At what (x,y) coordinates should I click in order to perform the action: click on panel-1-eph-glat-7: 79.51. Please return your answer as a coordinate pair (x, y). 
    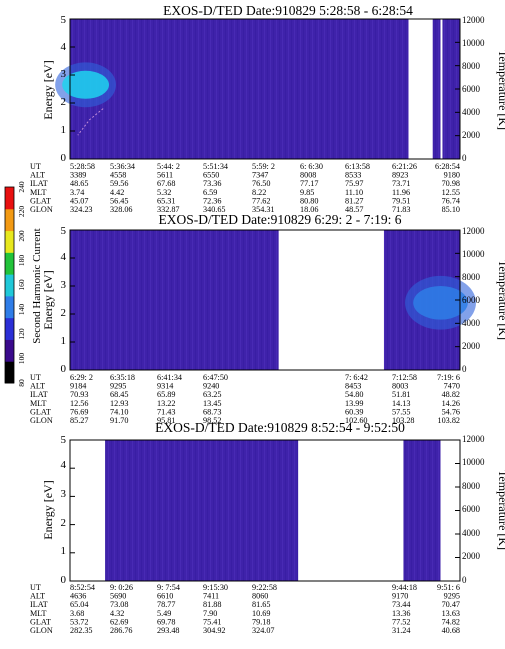
    Looking at the image, I should click on (401, 200).